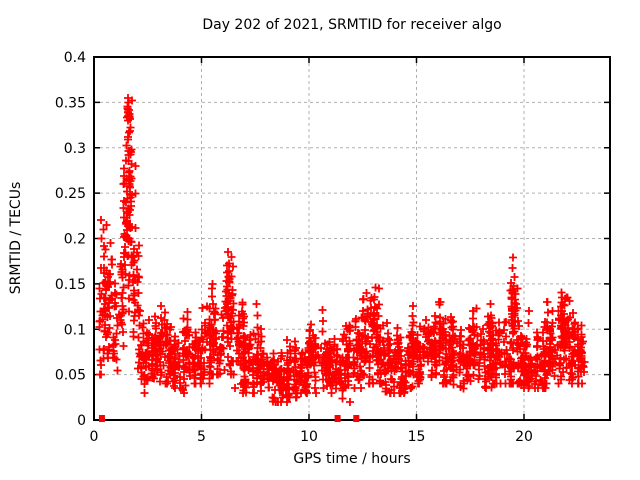 Image resolution: width=640 pixels, height=480 pixels. Describe the element at coordinates (16, 238) in the screenshot. I see `y-axis-label: SRMTID / TECUs` at that location.